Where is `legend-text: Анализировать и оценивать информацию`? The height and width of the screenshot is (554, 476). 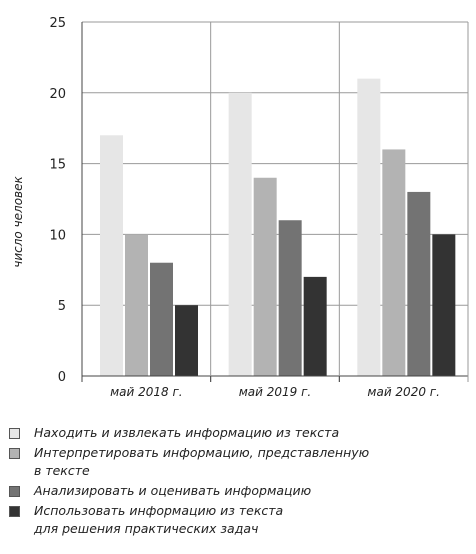
legend-text: Анализировать и оценивать информацию is located at coordinates (172, 491).